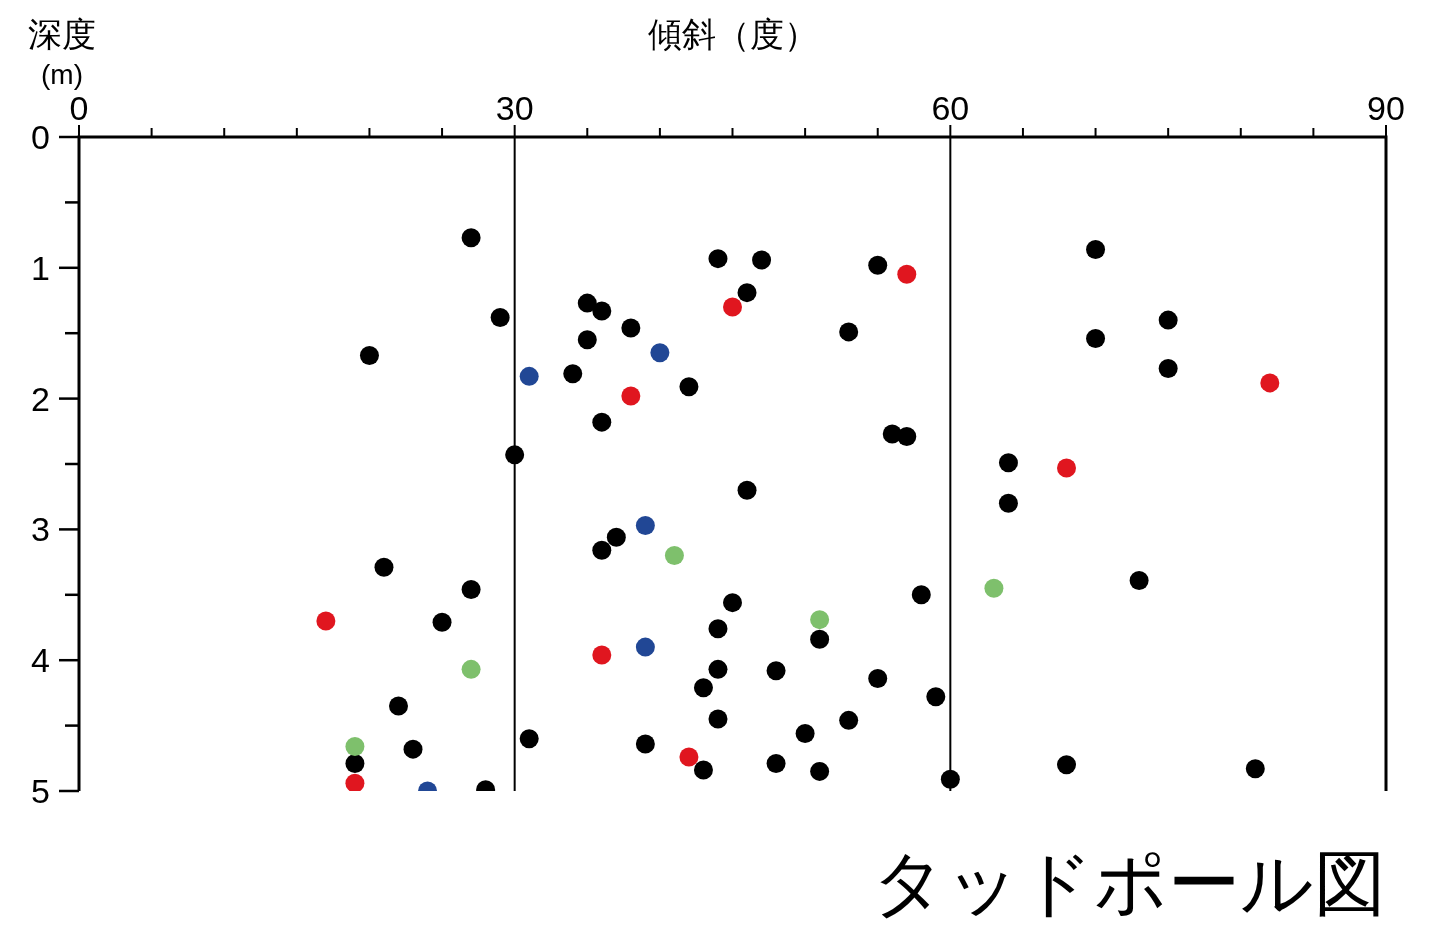 The width and height of the screenshot is (1455, 949). Describe the element at coordinates (40, 529) in the screenshot. I see `y-tick-label: 3` at that location.